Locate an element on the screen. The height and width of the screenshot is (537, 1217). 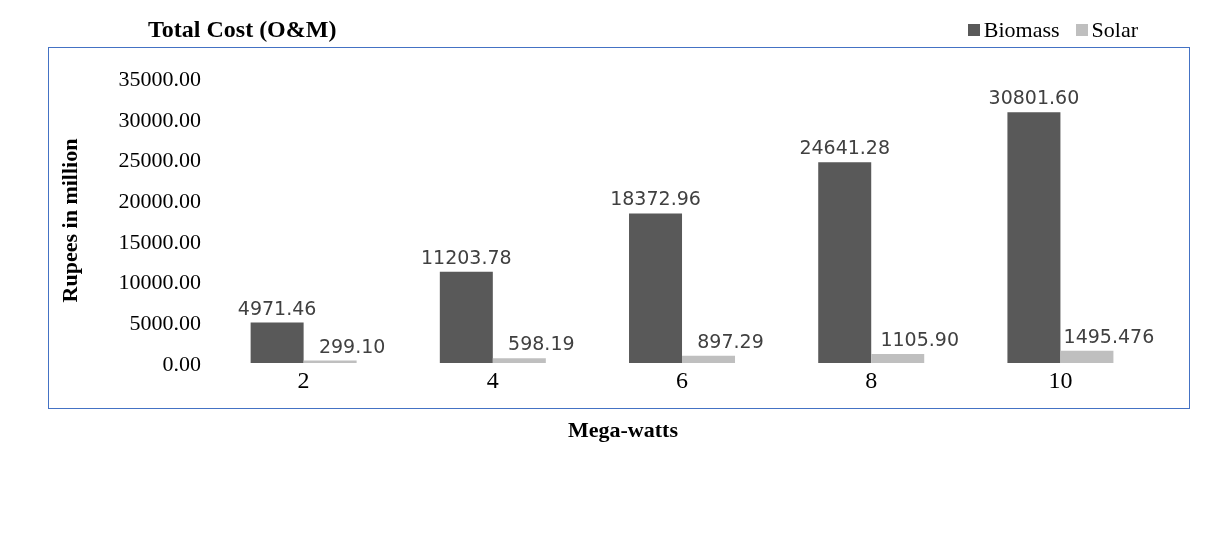
x-tick-label: 8 is located at coordinates (871, 380).